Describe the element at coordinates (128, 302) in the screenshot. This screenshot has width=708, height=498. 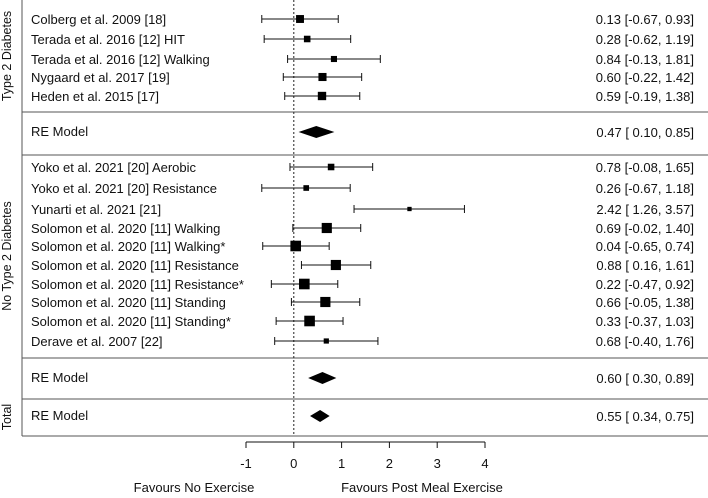
I see `study-label: Solomon et al. 2020 [11] Standing` at that location.